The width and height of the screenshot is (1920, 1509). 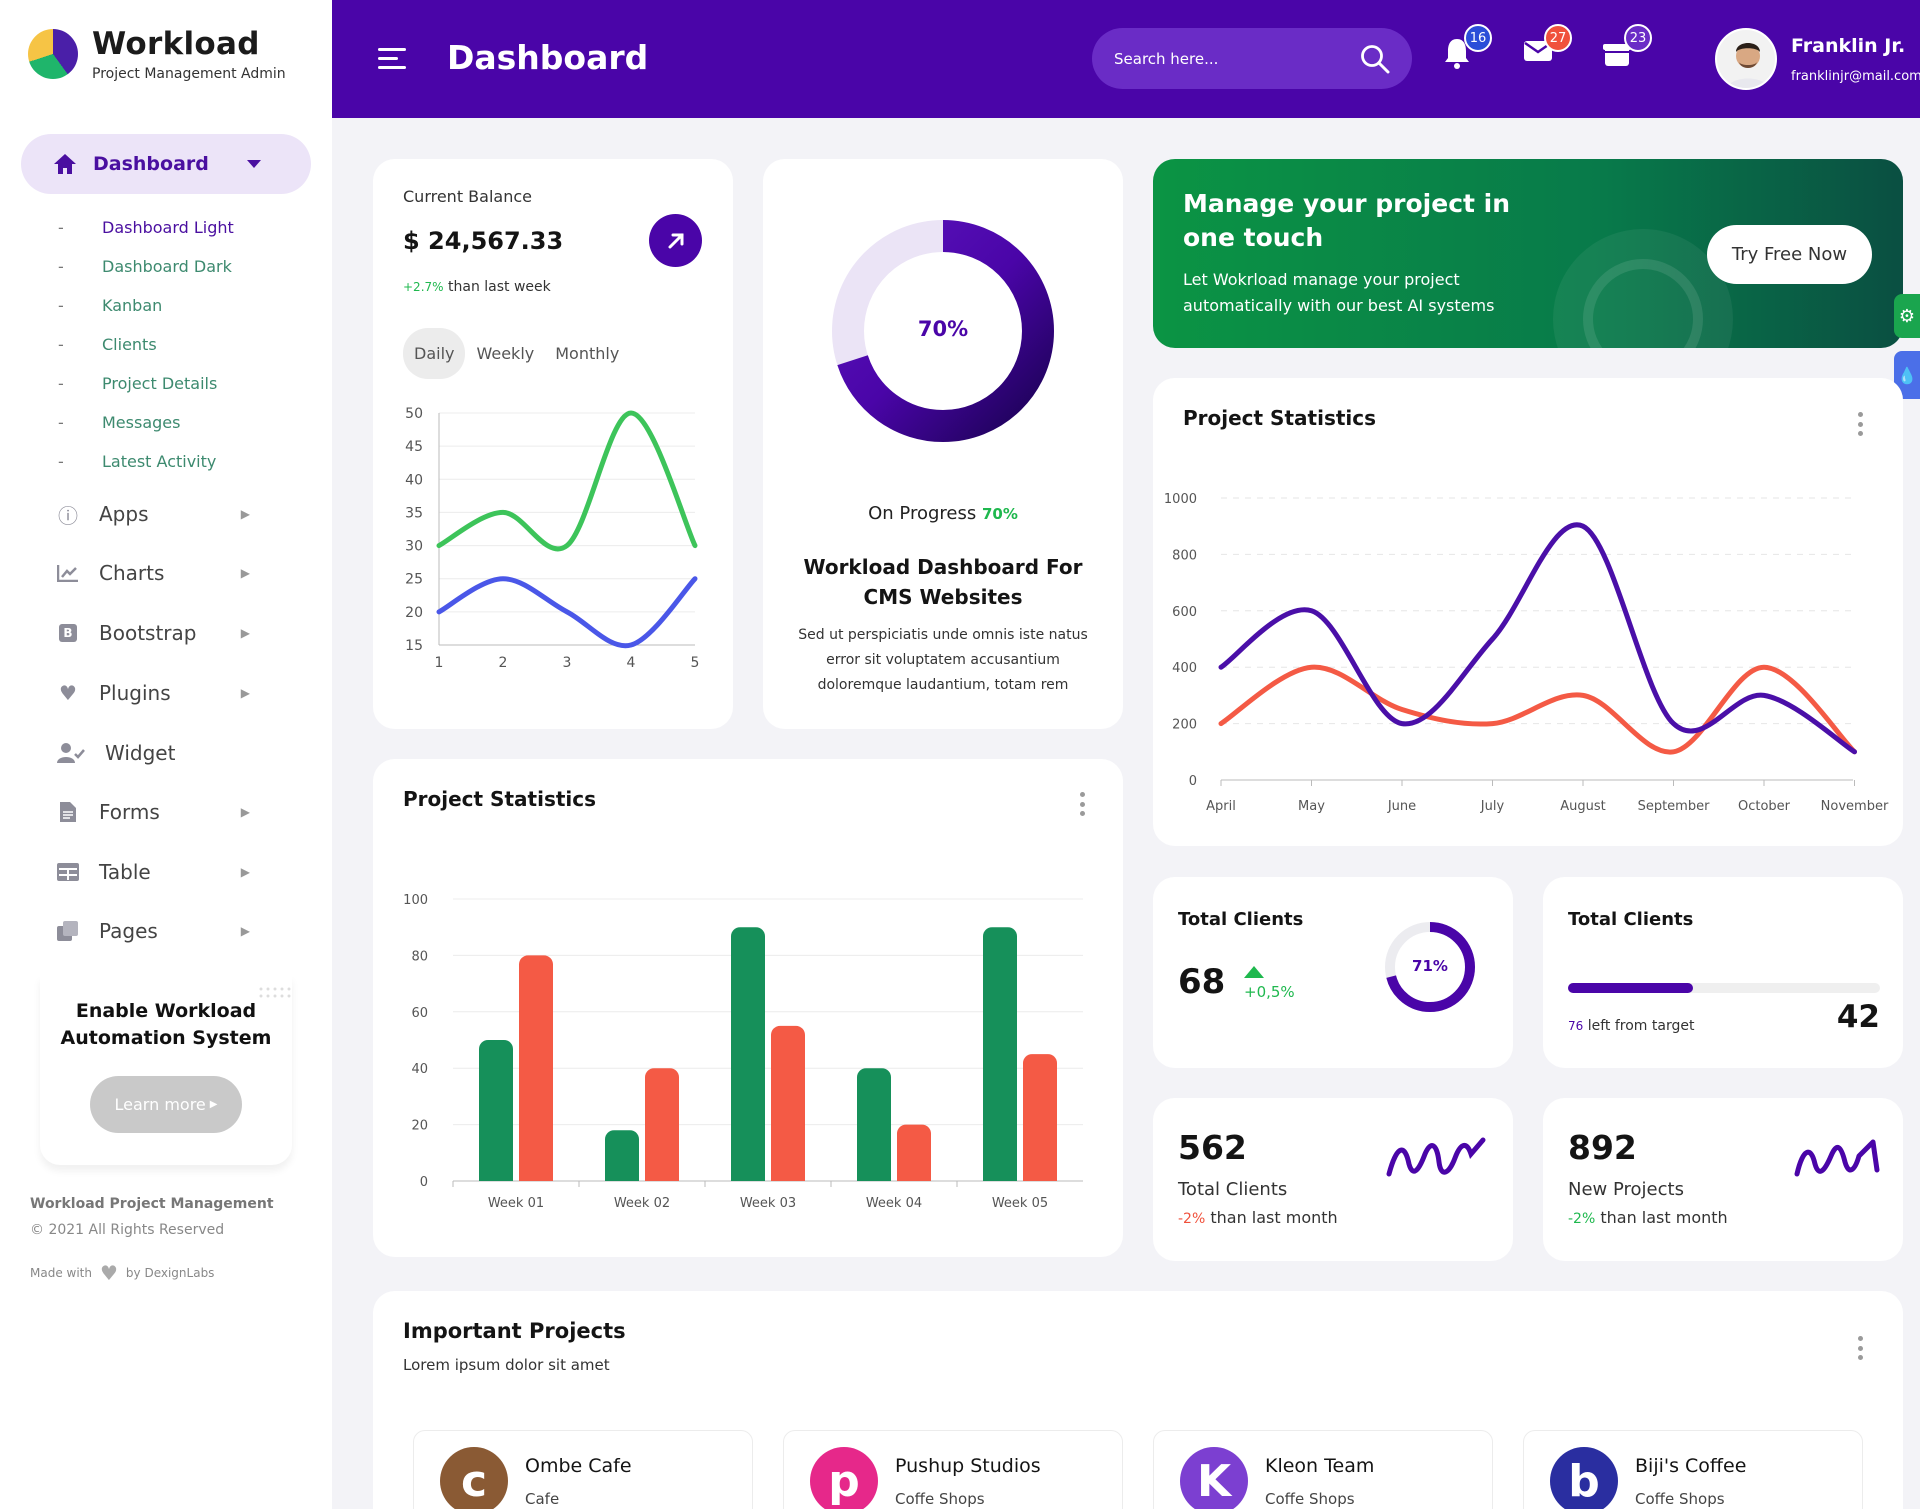 I want to click on balance-amount: $ 24,567.33, so click(x=483, y=241).